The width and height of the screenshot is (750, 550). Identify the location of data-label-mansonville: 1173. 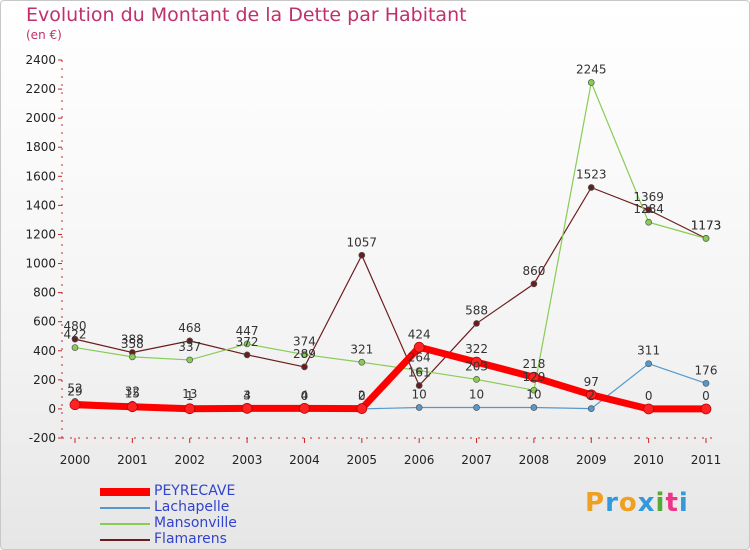
(706, 225).